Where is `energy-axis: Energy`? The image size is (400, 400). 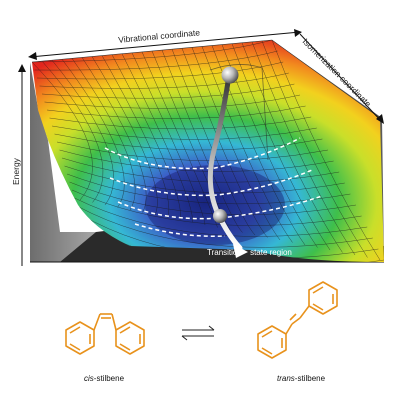
energy-axis: Energy is located at coordinates (18, 165).